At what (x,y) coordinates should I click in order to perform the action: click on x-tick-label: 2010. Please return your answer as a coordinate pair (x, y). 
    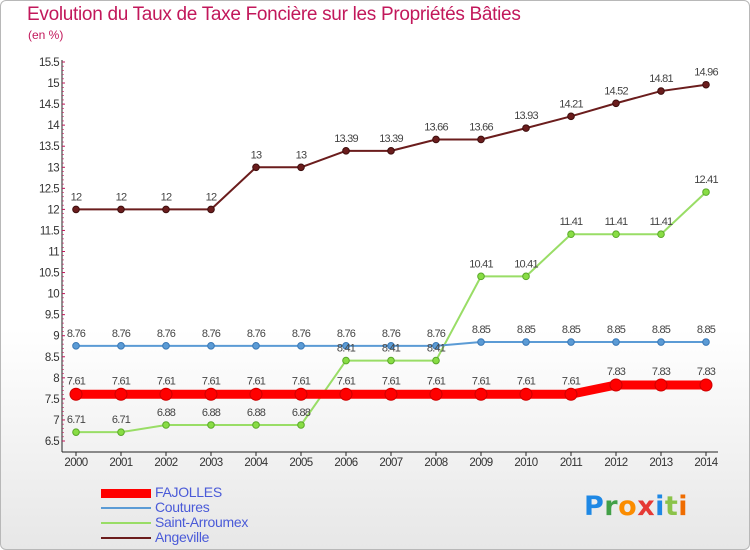
    Looking at the image, I should click on (525, 463).